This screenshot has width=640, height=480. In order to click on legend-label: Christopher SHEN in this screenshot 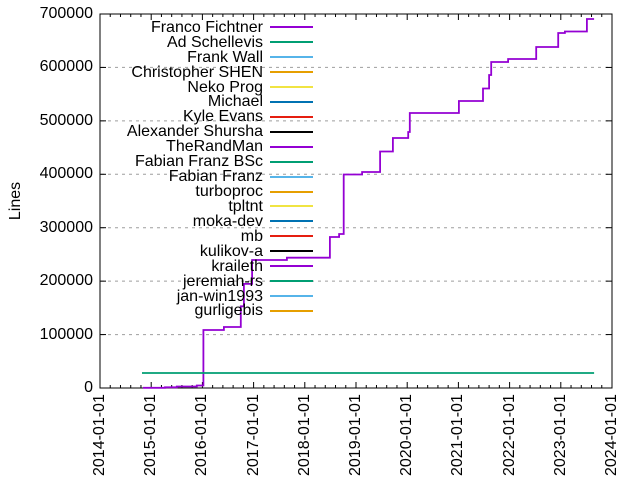, I will do `click(197, 72)`.